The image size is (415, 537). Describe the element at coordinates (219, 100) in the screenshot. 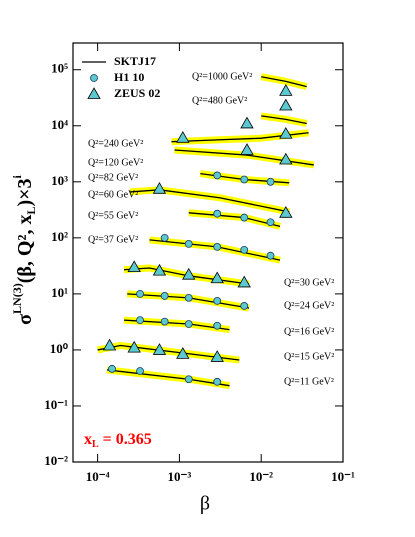

I see `q2-label: Q²=480 GeV²` at that location.